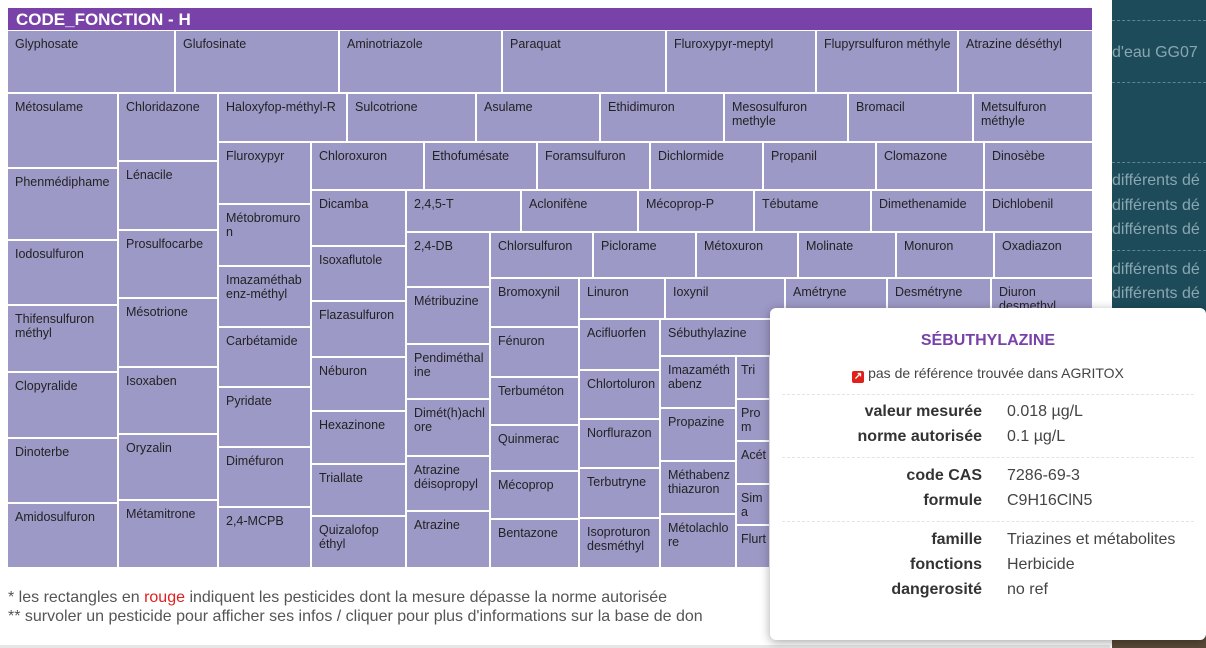 This screenshot has width=1206, height=648. What do you see at coordinates (812, 211) in the screenshot?
I see `treemap-cell: Tébutame` at bounding box center [812, 211].